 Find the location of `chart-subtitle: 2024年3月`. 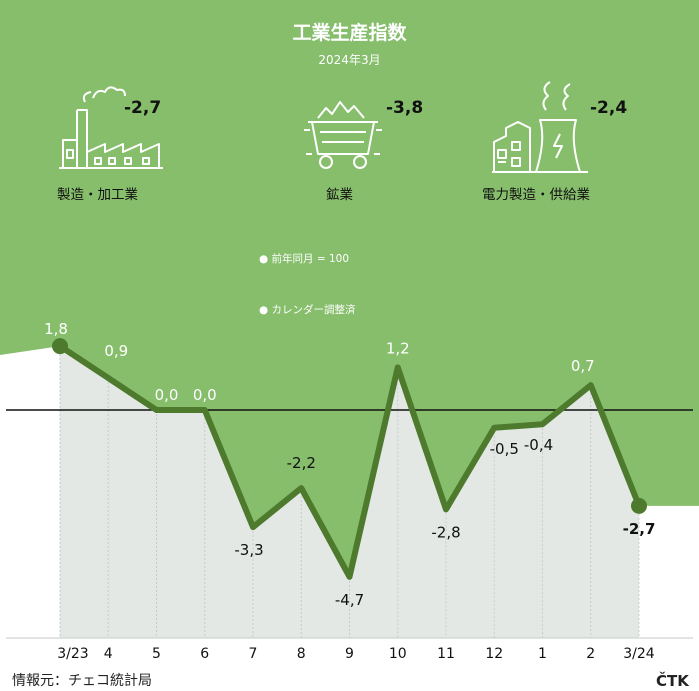

chart-subtitle: 2024年3月 is located at coordinates (349, 60).